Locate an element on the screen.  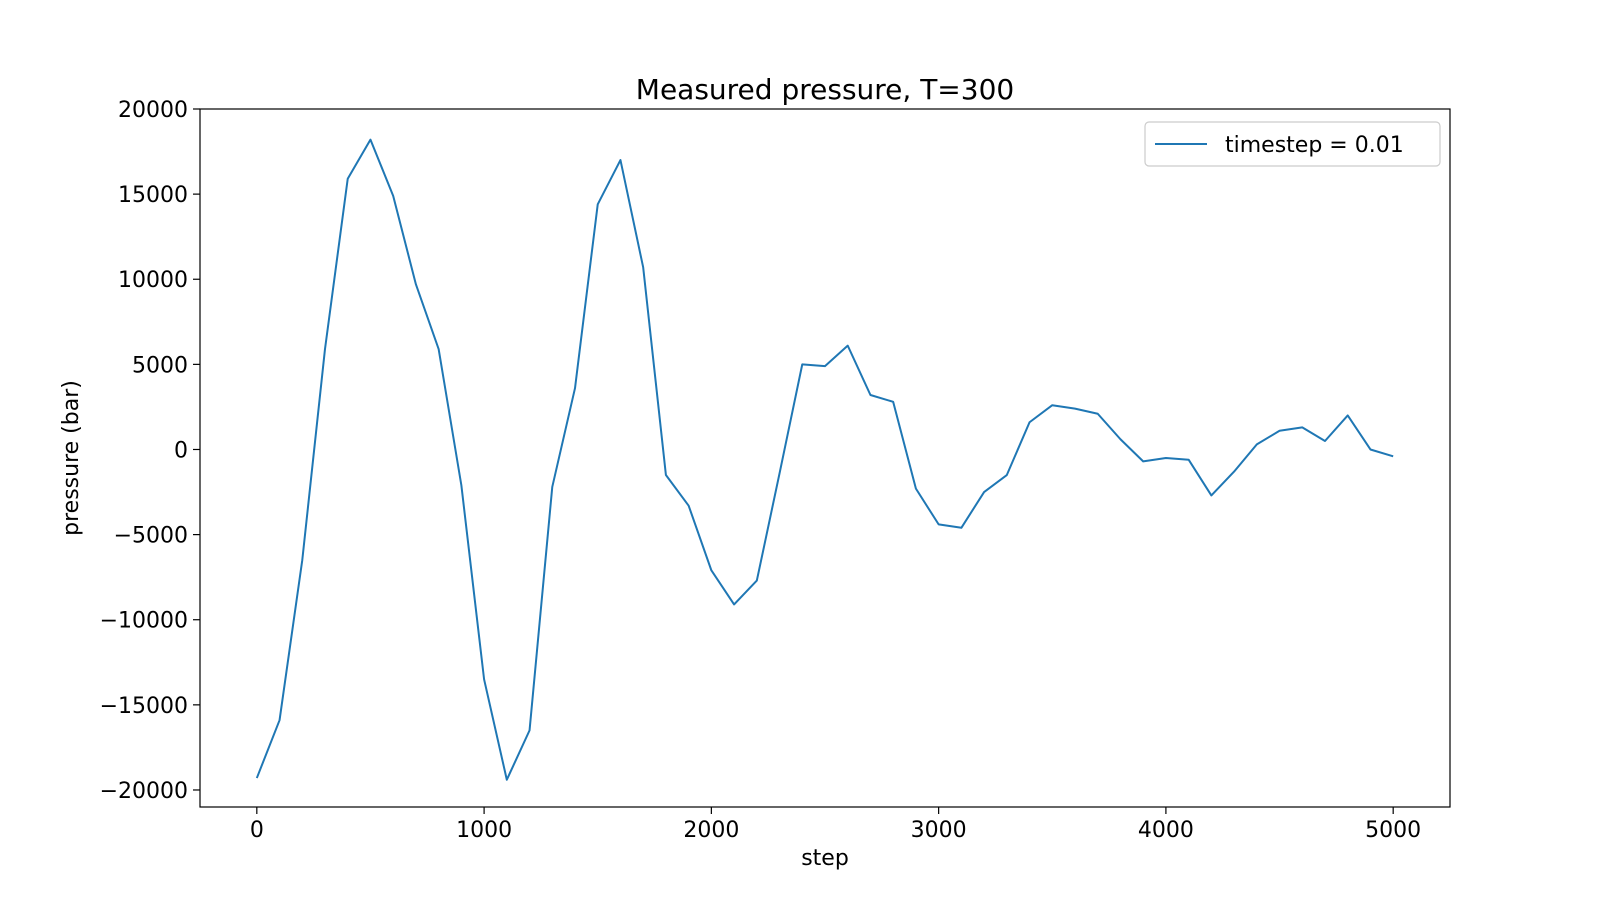
x-tick-label: 5000 is located at coordinates (1393, 830).